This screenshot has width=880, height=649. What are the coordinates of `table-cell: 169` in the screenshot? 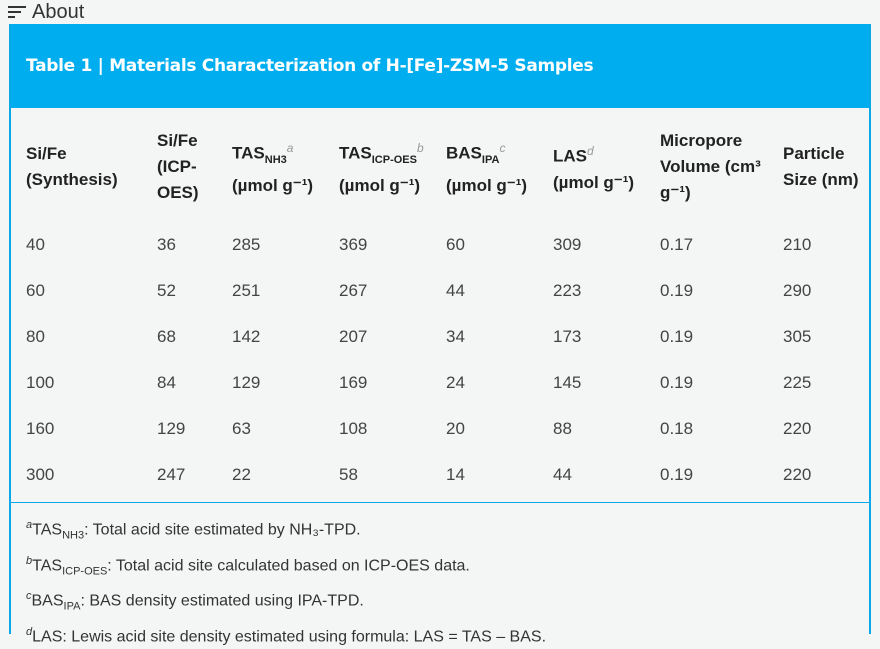 It's located at (353, 382).